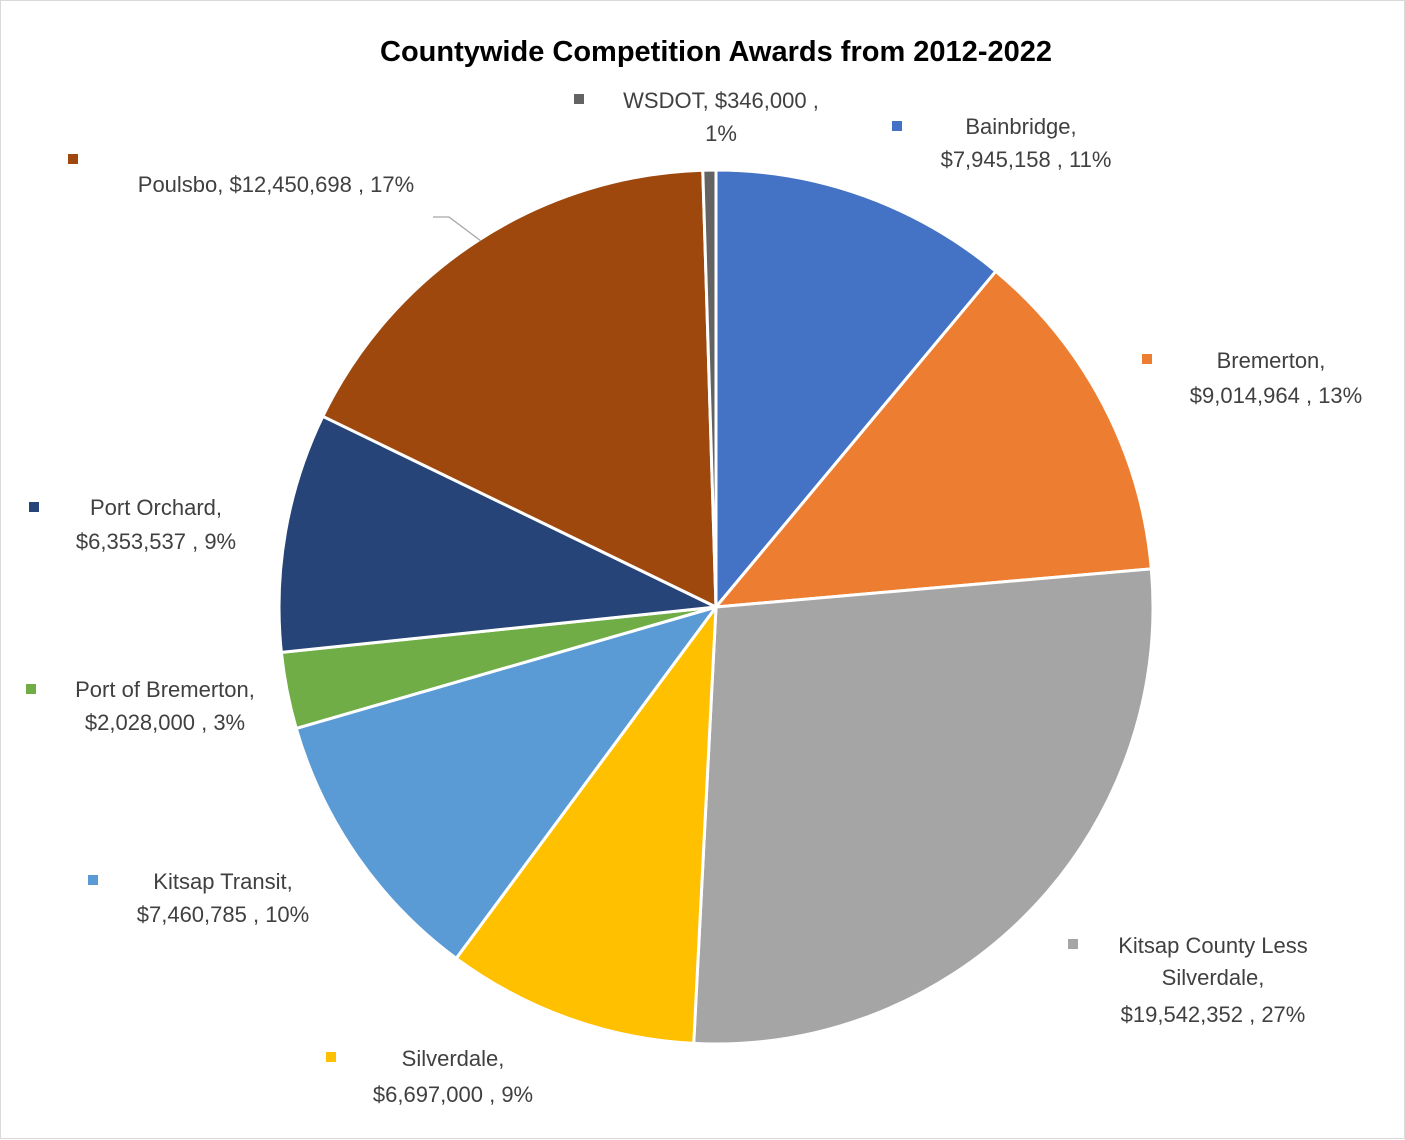 The width and height of the screenshot is (1405, 1140). What do you see at coordinates (497, 534) in the screenshot?
I see `pie-slice-port-orchard` at bounding box center [497, 534].